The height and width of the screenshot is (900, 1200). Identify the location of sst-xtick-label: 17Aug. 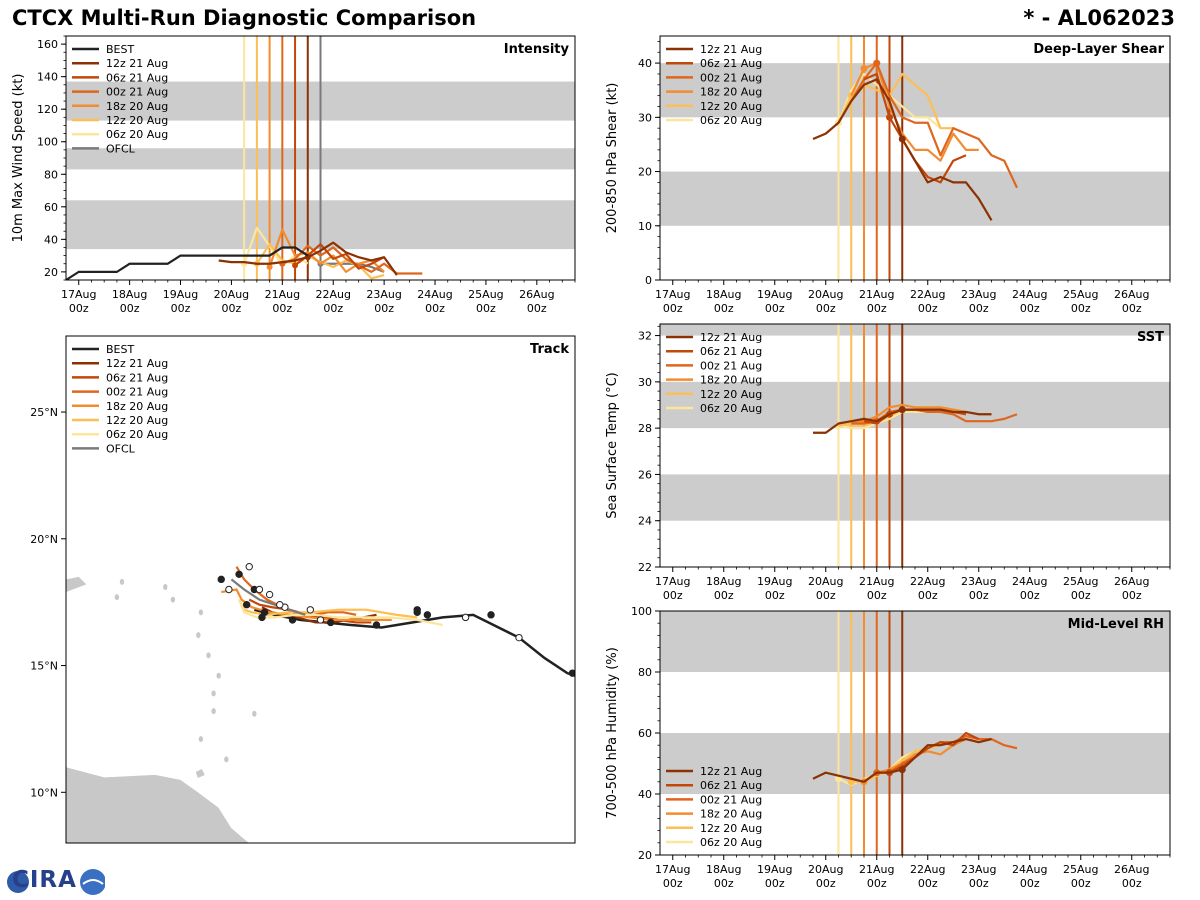
(672, 581).